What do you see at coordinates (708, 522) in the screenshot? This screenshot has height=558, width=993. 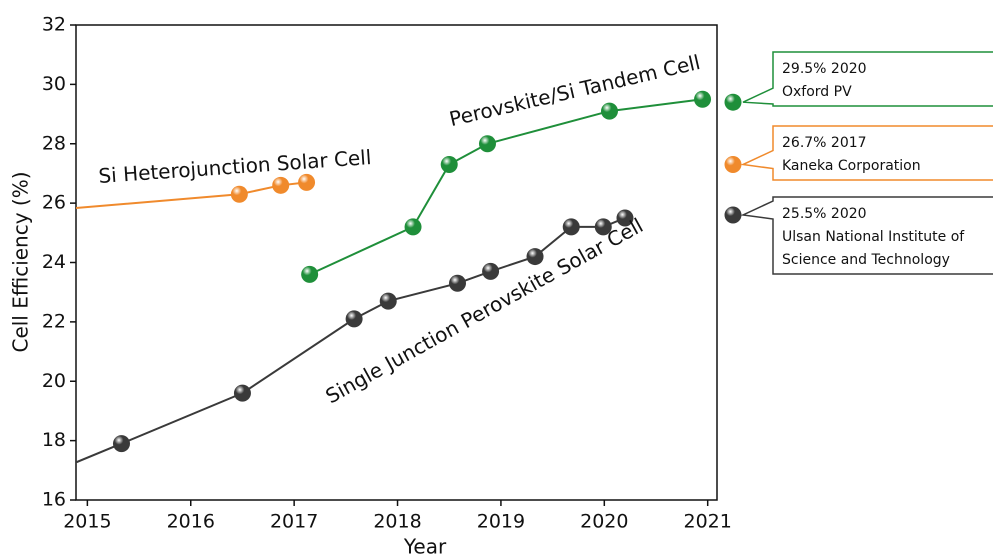 I see `x-tick-label: 2021` at bounding box center [708, 522].